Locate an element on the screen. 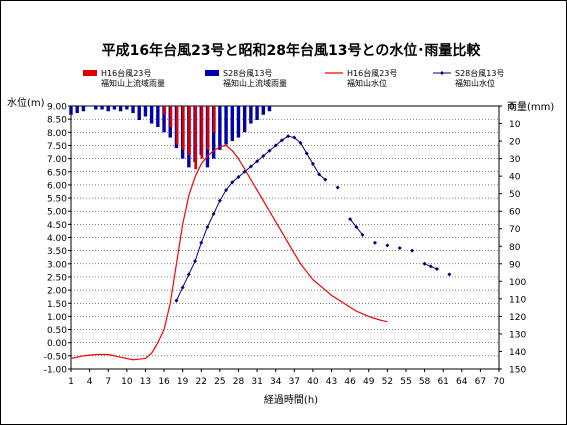 The image size is (567, 430). x-tick-label: 55 is located at coordinates (405, 382).